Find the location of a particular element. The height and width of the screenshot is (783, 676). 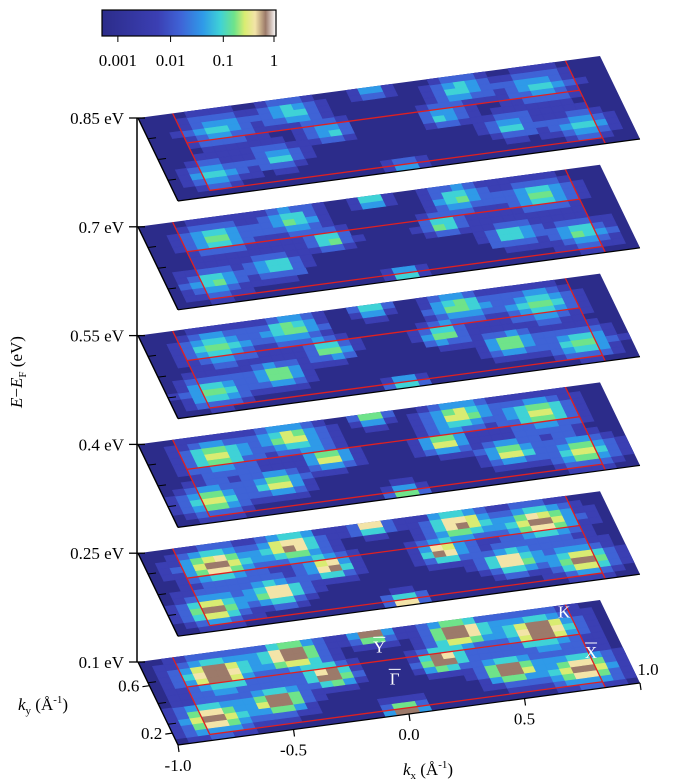

energy-tick-label: 0.7 eV is located at coordinates (102, 227).